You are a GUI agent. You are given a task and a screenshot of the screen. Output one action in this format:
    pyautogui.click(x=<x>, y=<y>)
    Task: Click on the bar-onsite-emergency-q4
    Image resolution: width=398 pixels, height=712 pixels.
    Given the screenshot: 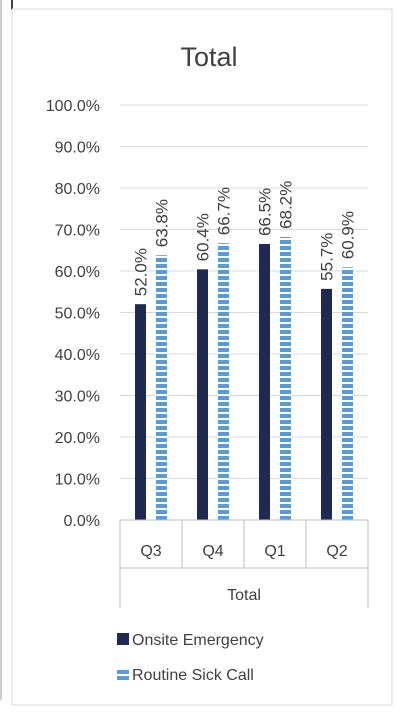 What is the action you would take?
    pyautogui.click(x=202, y=394)
    